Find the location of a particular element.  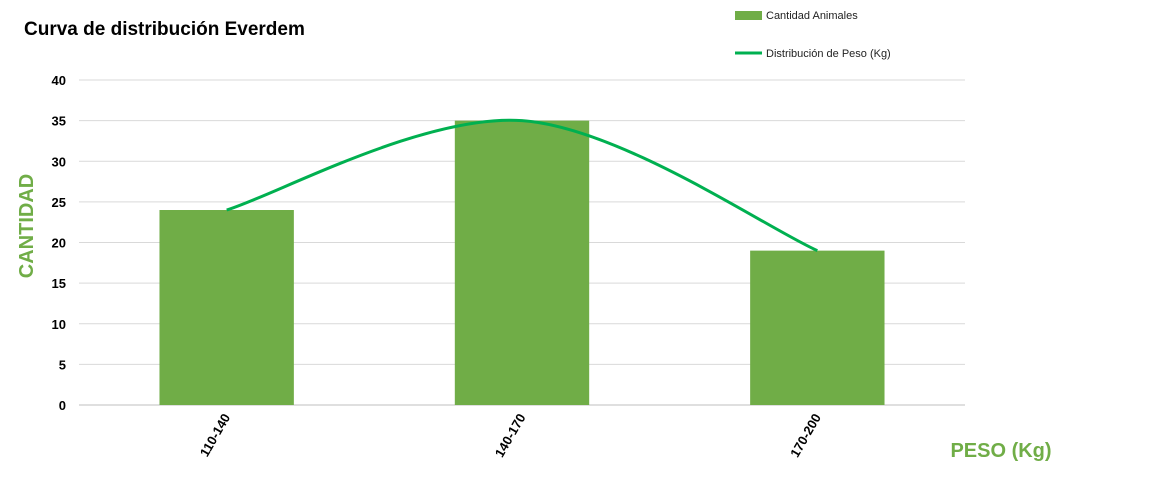

x-axis-ticks: 110-140 140-170 170-200 is located at coordinates (510, 435).